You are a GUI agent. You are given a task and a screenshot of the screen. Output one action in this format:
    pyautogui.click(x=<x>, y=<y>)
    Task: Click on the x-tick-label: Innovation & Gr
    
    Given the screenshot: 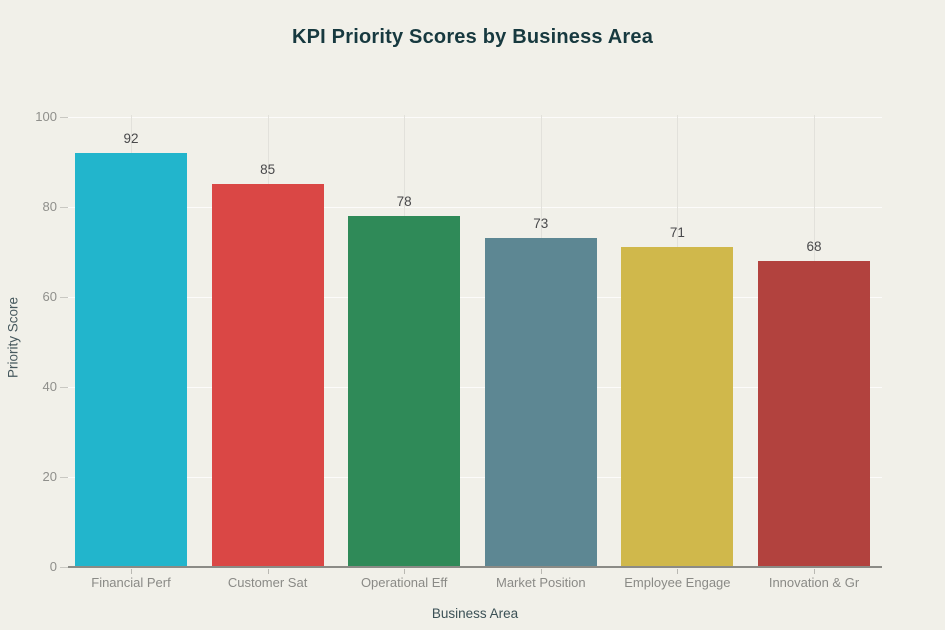 What is the action you would take?
    pyautogui.click(x=814, y=582)
    